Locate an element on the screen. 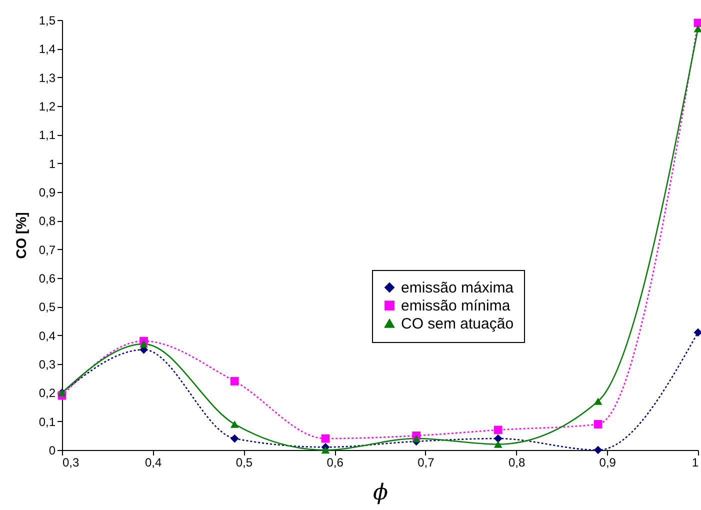  x-tick-label: 0,9 is located at coordinates (607, 463).